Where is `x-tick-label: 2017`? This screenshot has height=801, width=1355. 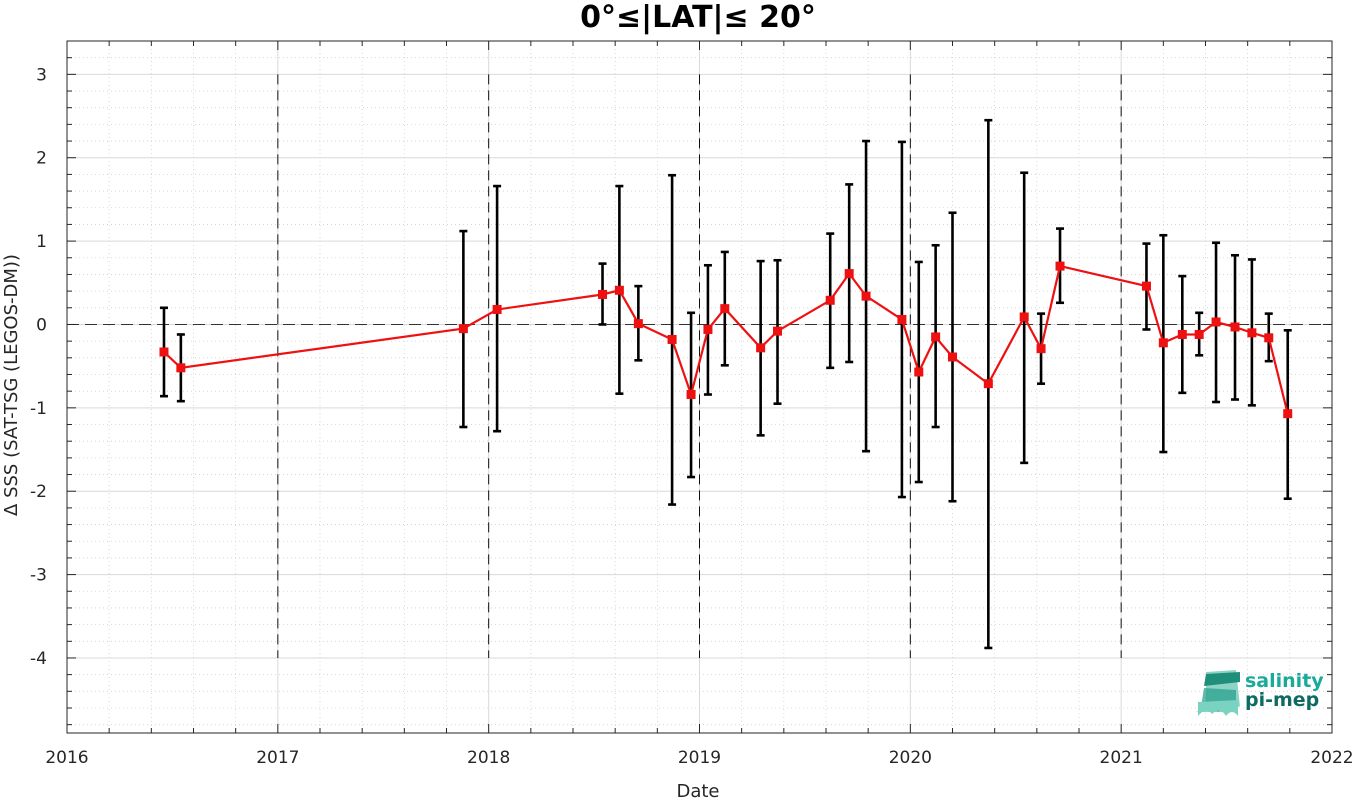
x-tick-label: 2017 is located at coordinates (277, 758).